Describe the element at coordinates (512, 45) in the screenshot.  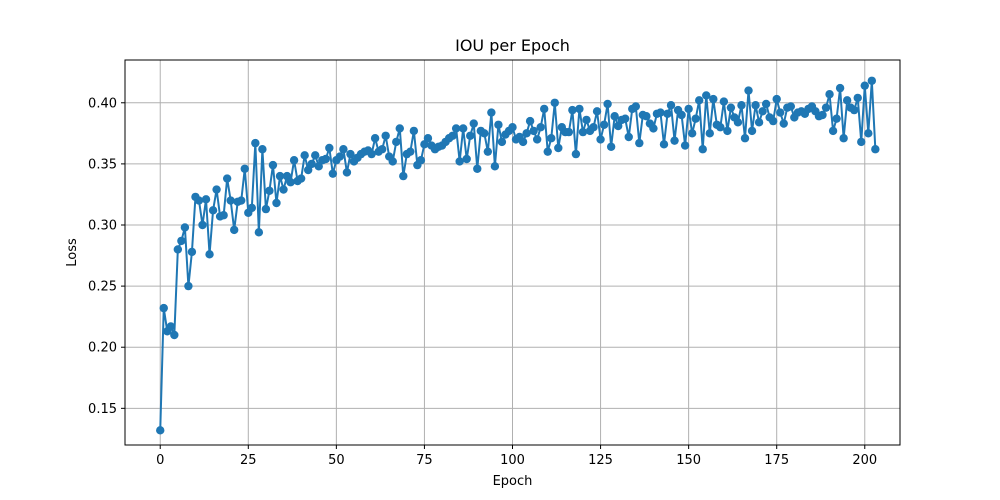
I see `chart-title: IOU per Epoch` at that location.